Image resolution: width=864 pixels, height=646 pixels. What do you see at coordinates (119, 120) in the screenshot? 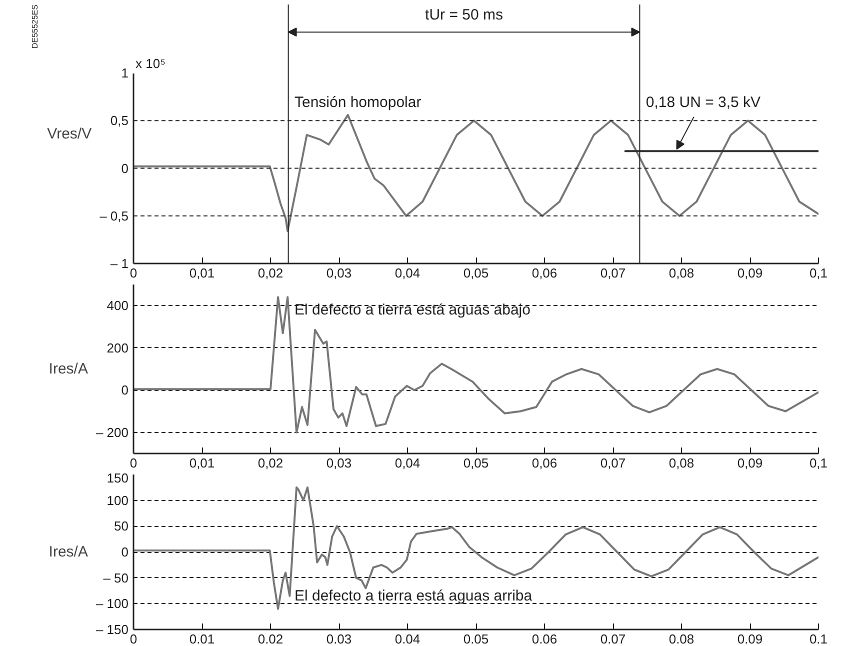
I see `y-tick-label: 0,5` at bounding box center [119, 120].